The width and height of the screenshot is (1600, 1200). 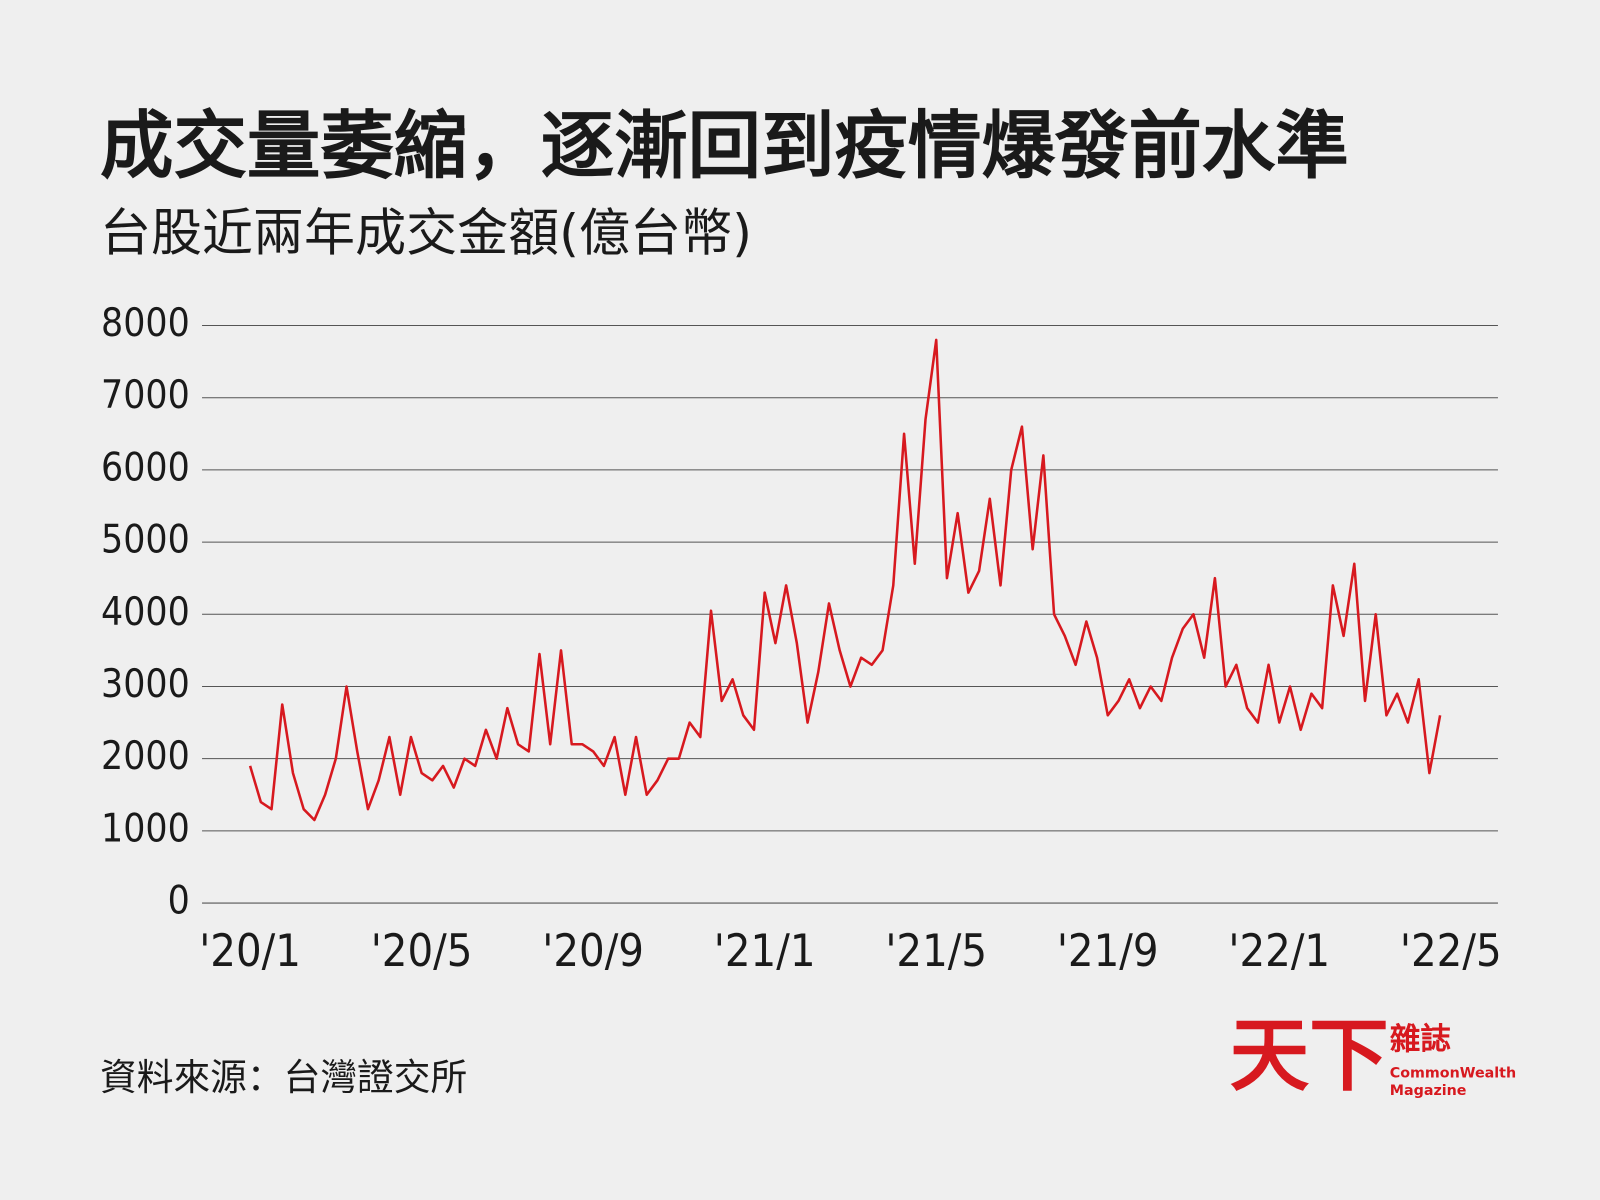 I want to click on x-tick-label: '21/9, so click(x=1108, y=950).